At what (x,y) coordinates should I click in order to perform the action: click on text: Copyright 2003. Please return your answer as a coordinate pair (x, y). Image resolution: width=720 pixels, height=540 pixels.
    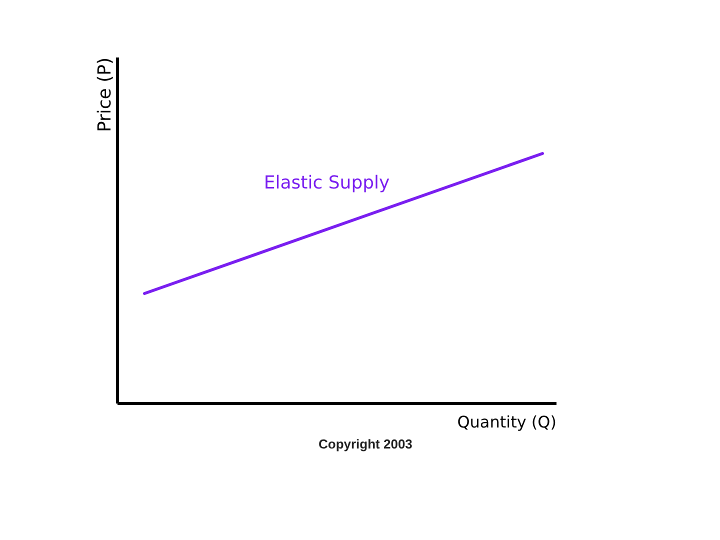
    Looking at the image, I should click on (365, 444).